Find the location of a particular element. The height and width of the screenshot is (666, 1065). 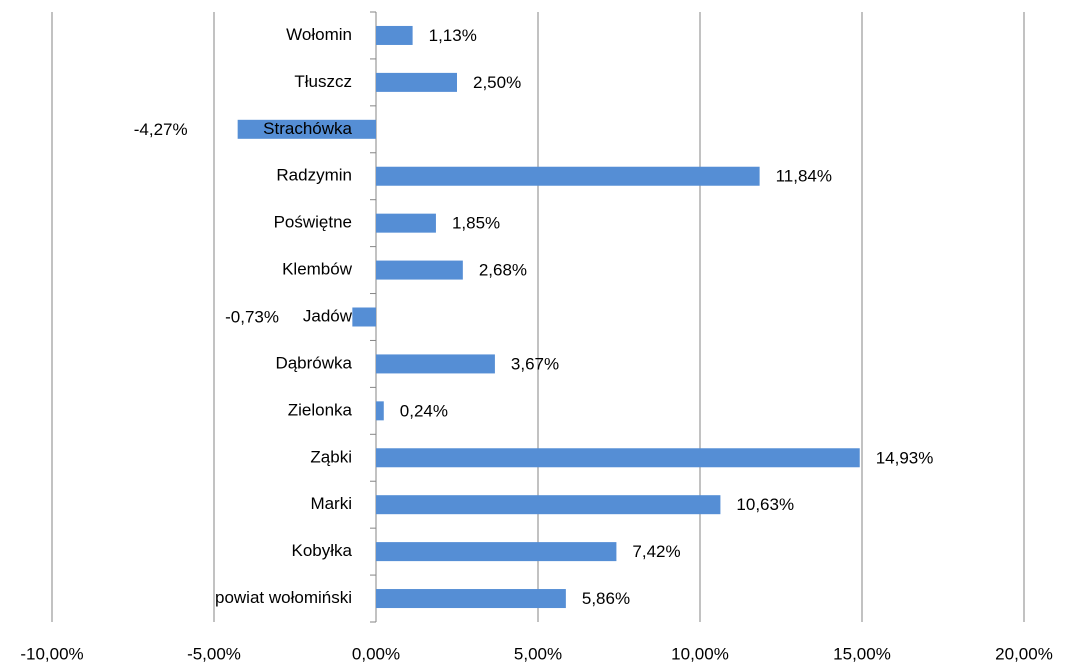

y-tick-label: Ząbki is located at coordinates (331, 456).